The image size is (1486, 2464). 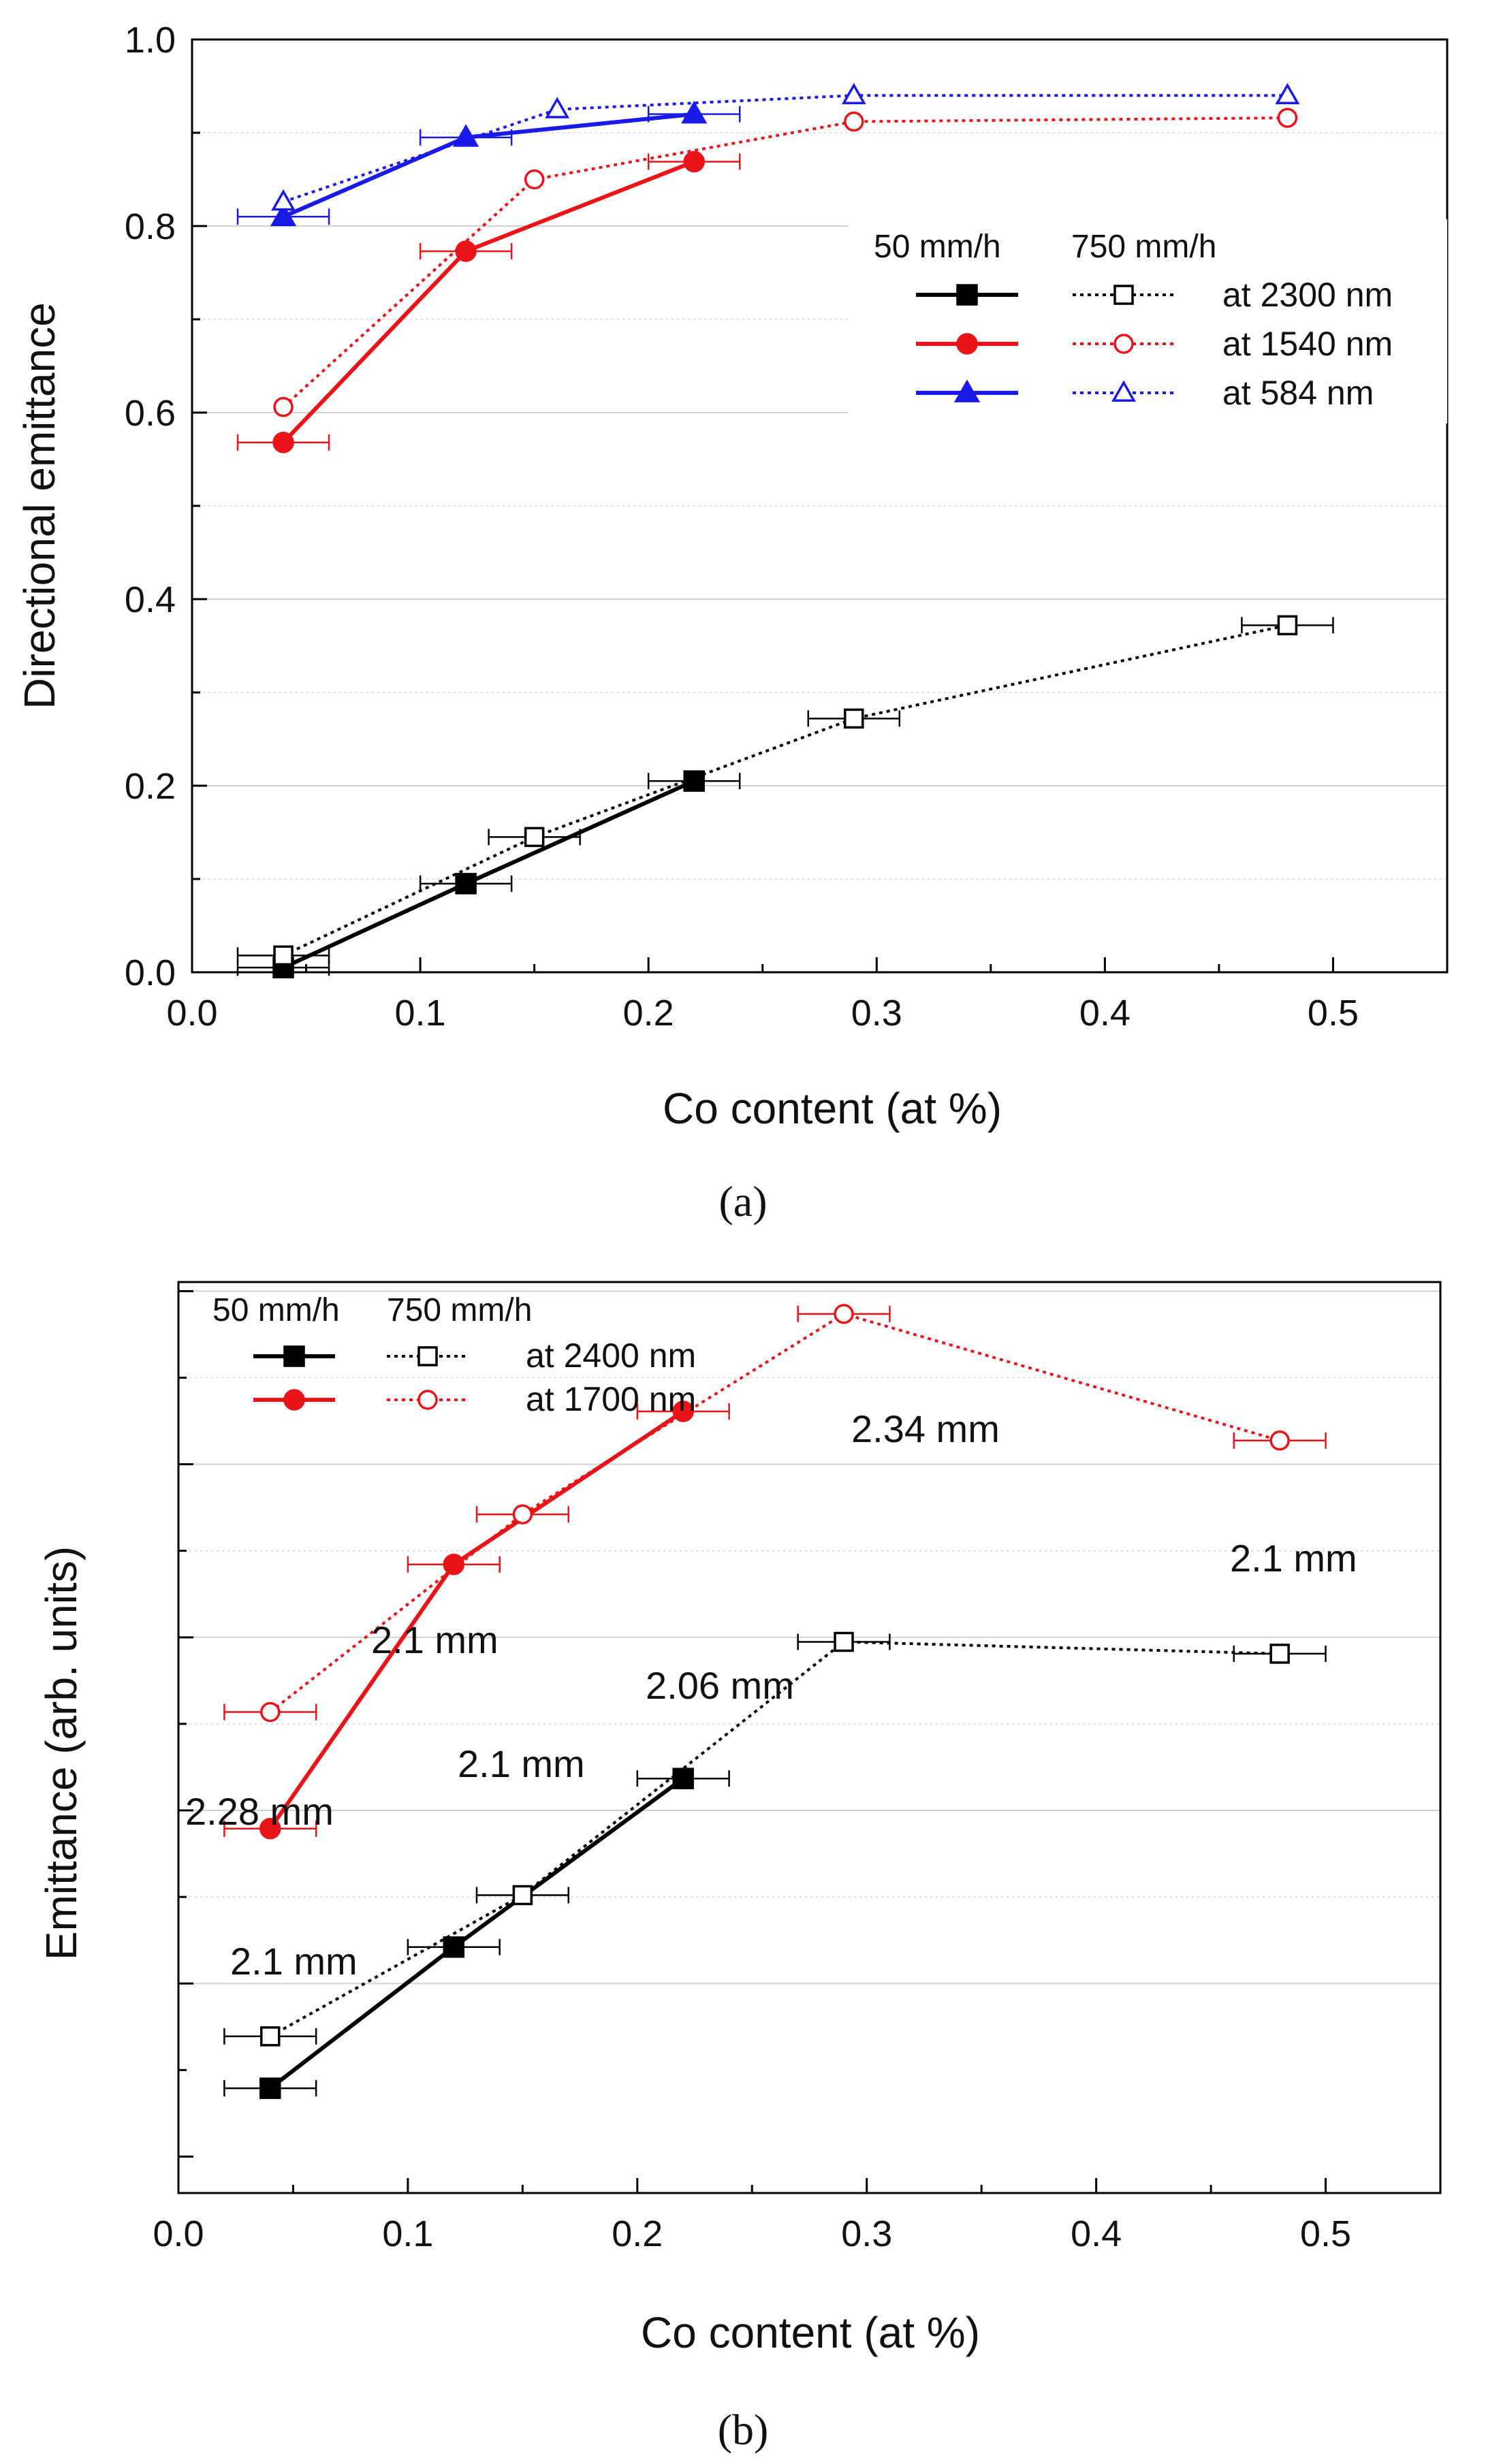 I want to click on panel-b-ylabel: Emittance (arb. units), so click(x=61, y=1753).